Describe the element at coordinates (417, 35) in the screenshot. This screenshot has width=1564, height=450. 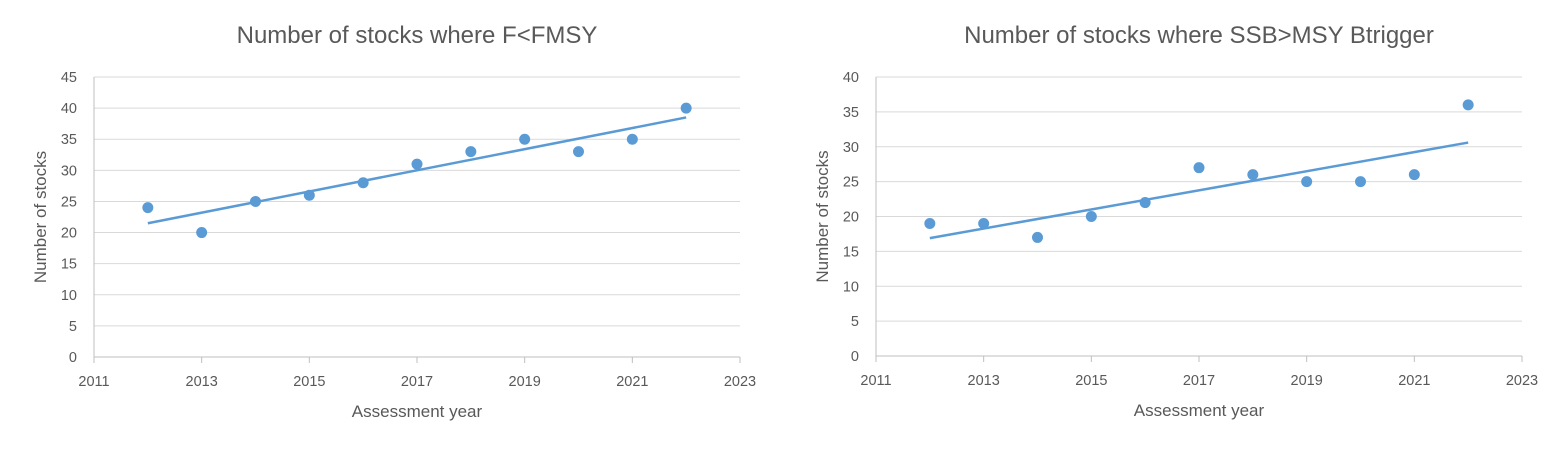
I see `chart-title: Number of stocks where F<FMSY` at that location.